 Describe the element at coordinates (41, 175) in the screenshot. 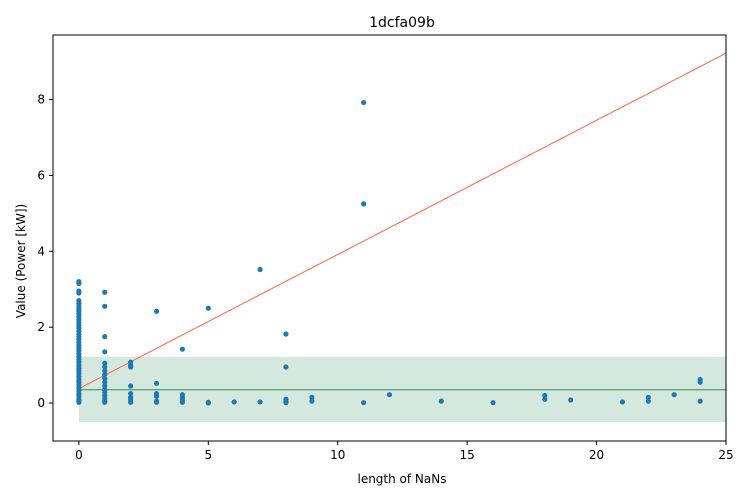

I see `y-tick-label: 6` at that location.